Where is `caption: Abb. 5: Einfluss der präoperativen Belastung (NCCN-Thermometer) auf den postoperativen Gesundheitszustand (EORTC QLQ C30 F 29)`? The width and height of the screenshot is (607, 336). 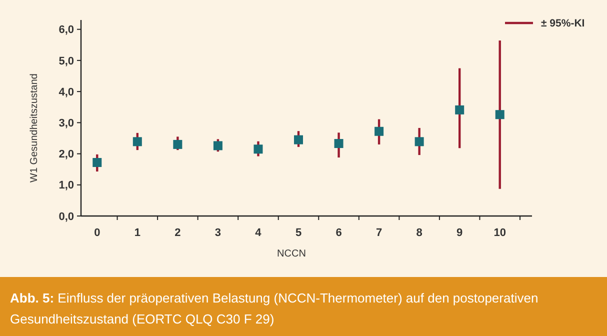
caption: Abb. 5: Einfluss der präoperativen Belastung (NCCN-Thermometer) auf den postoperativen Gesundheitszustand (EORTC QLQ C30 F 29) is located at coordinates (274, 308).